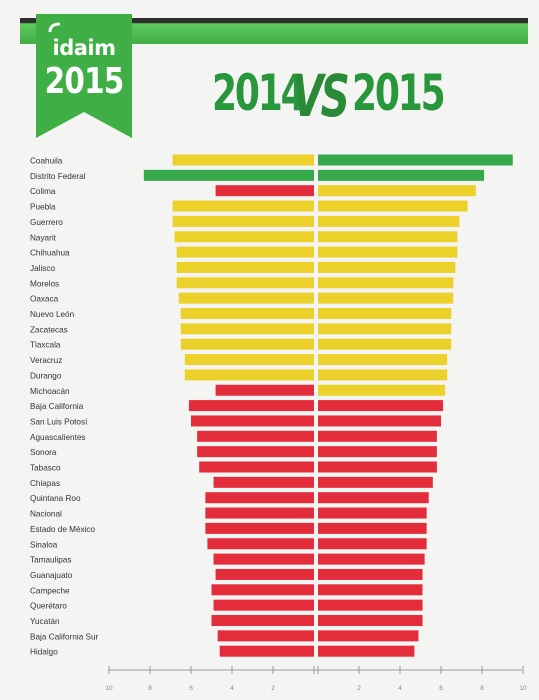  Describe the element at coordinates (43, 191) in the screenshot. I see `category-label: Colima` at that location.